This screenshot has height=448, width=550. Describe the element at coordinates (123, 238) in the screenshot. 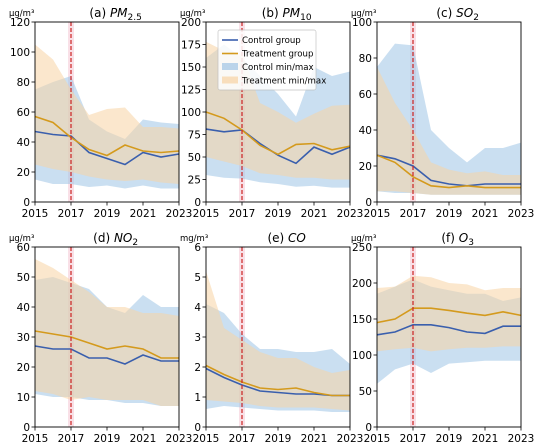

I see `panel-title-pollutant: NO` at that location.